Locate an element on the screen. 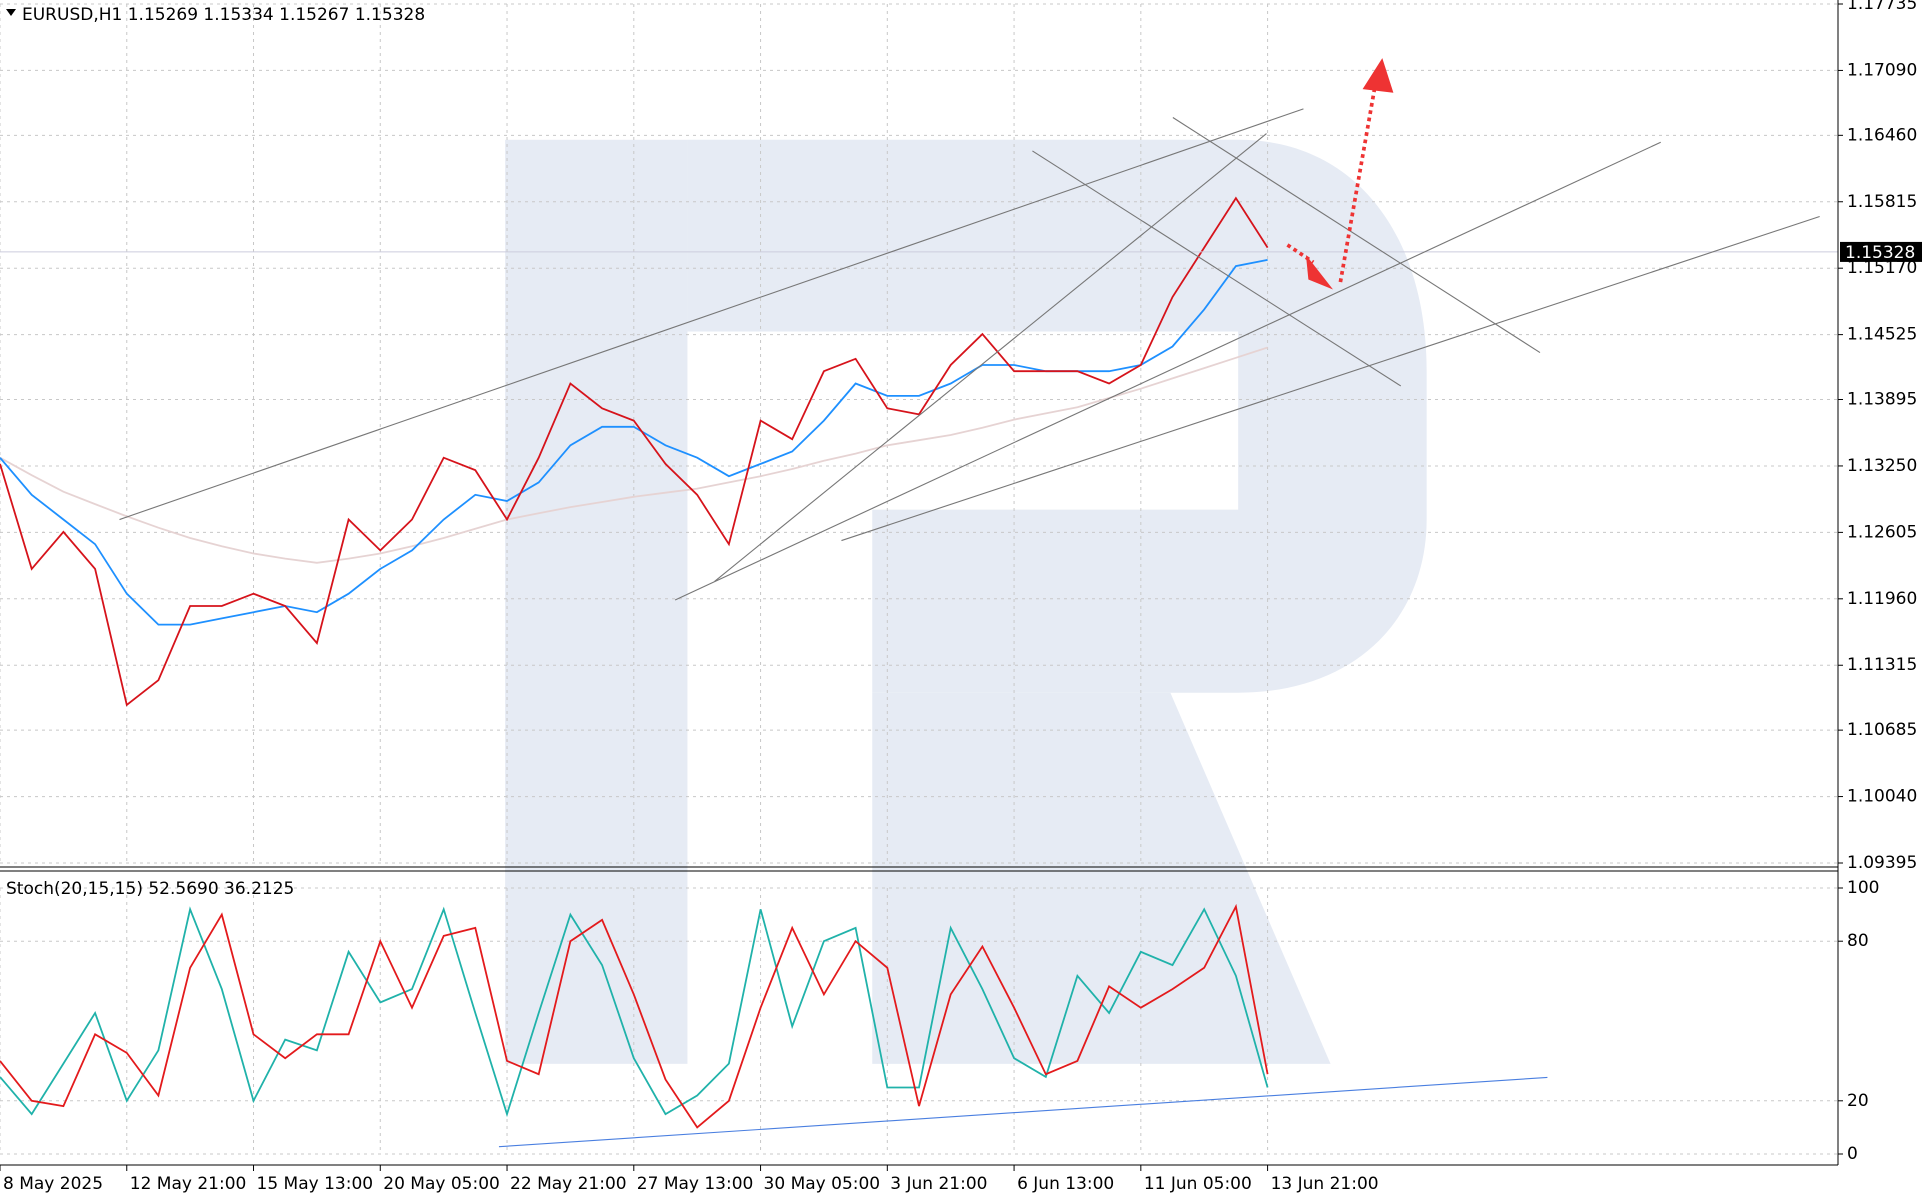 The image size is (1932, 1200). x-tick-label: 27 May 13:00 is located at coordinates (695, 1184).